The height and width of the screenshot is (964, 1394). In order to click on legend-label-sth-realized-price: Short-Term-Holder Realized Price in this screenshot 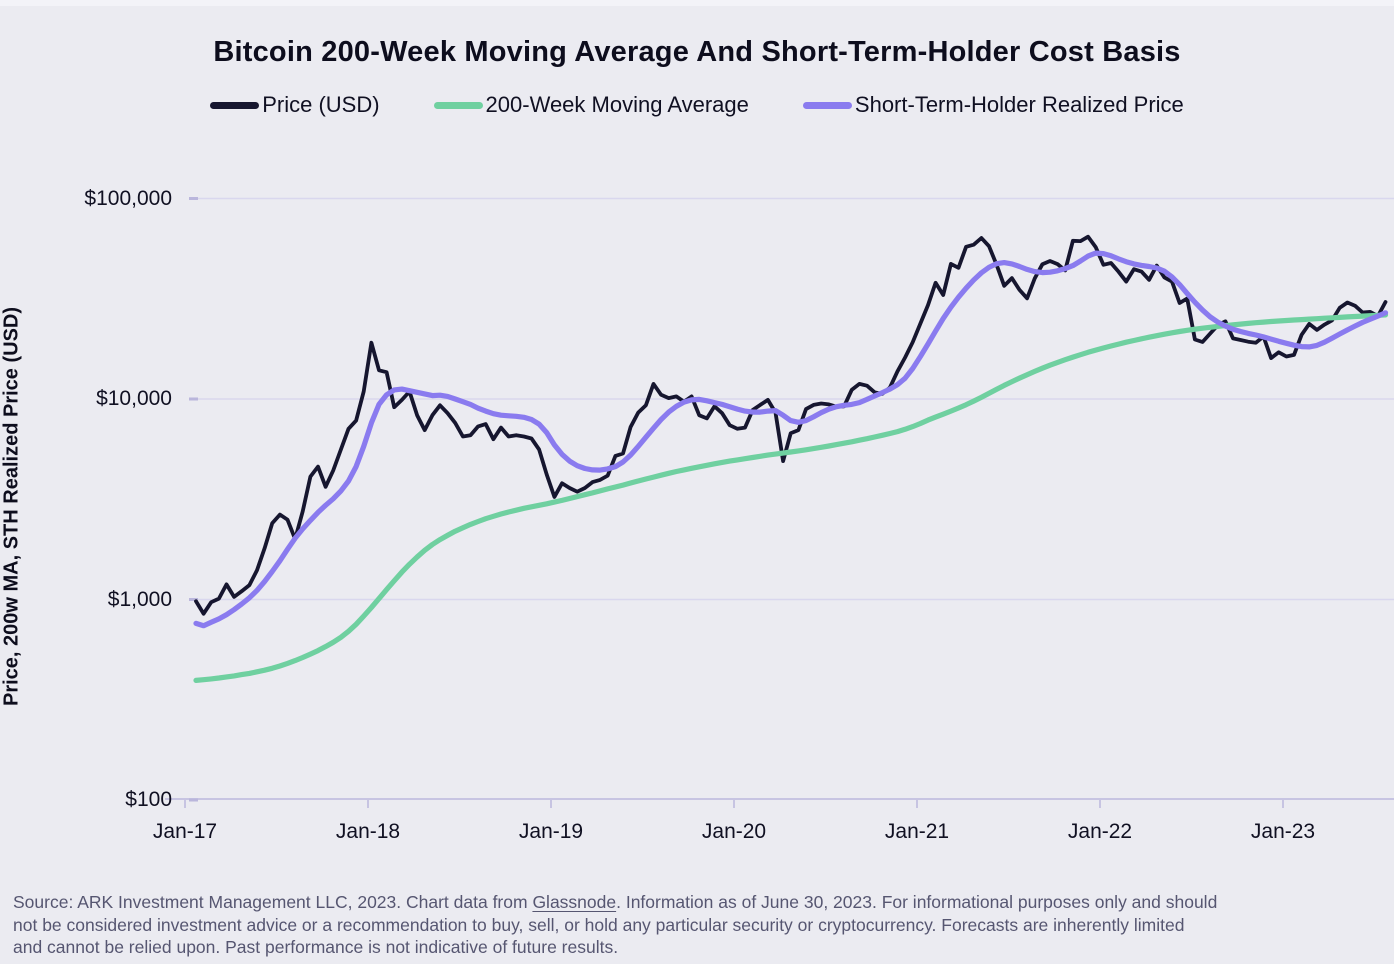, I will do `click(1019, 104)`.